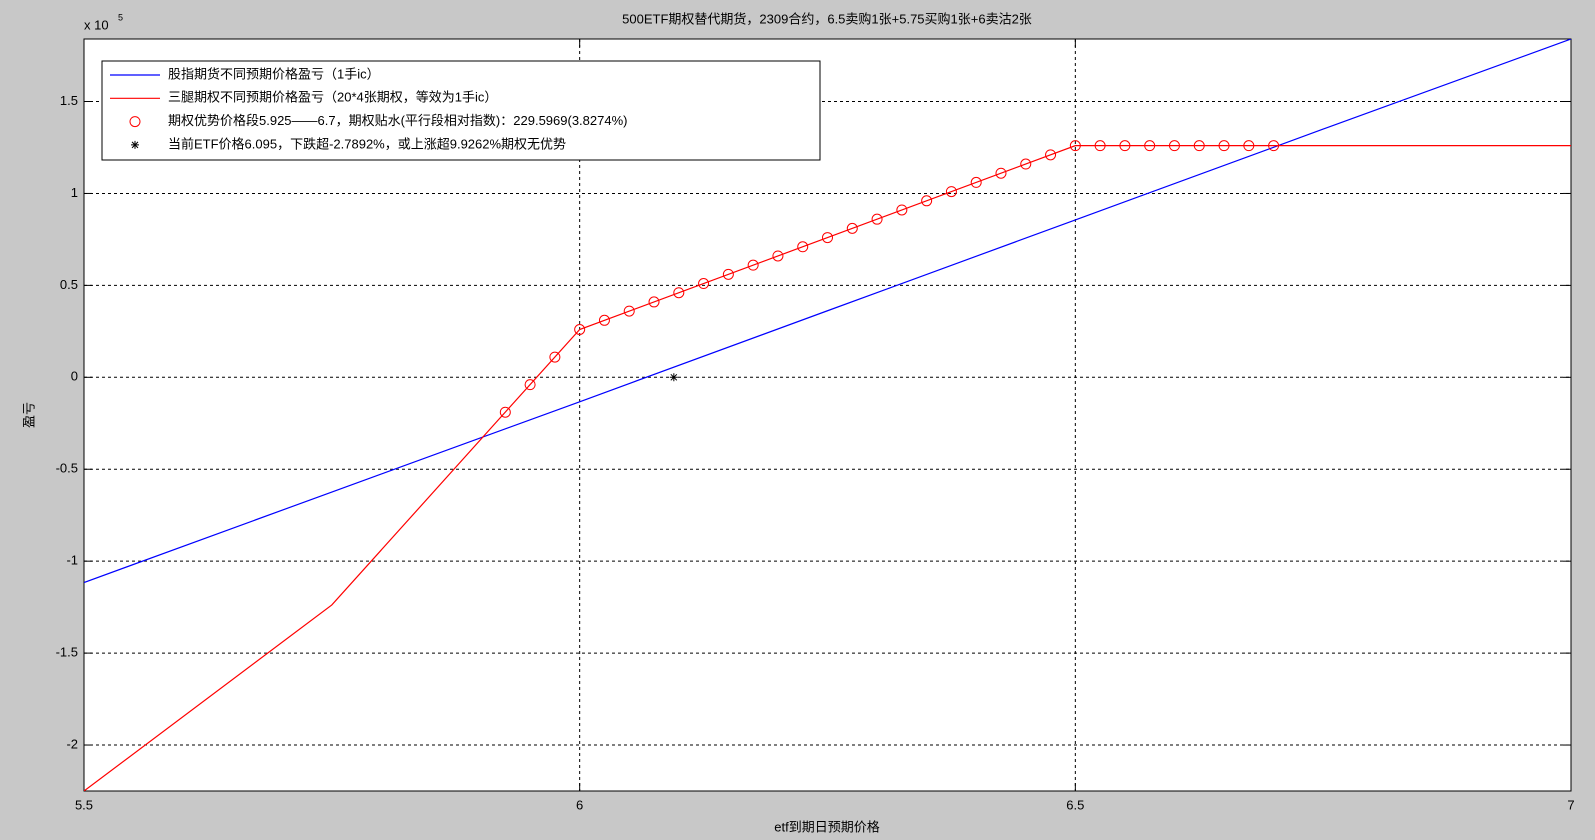 This screenshot has height=840, width=1595. I want to click on y-tick-label: 1.5, so click(69, 100).